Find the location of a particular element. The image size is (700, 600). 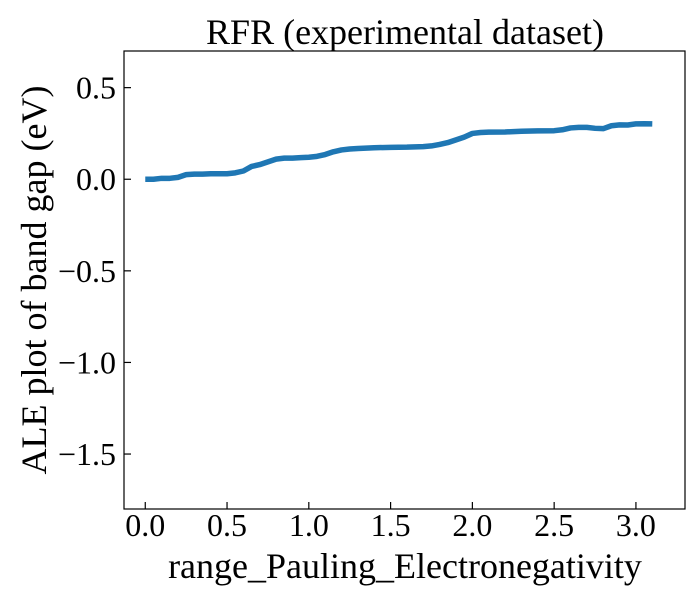

x-axis-label: range_Pauling_Electronegativity is located at coordinates (405, 566).